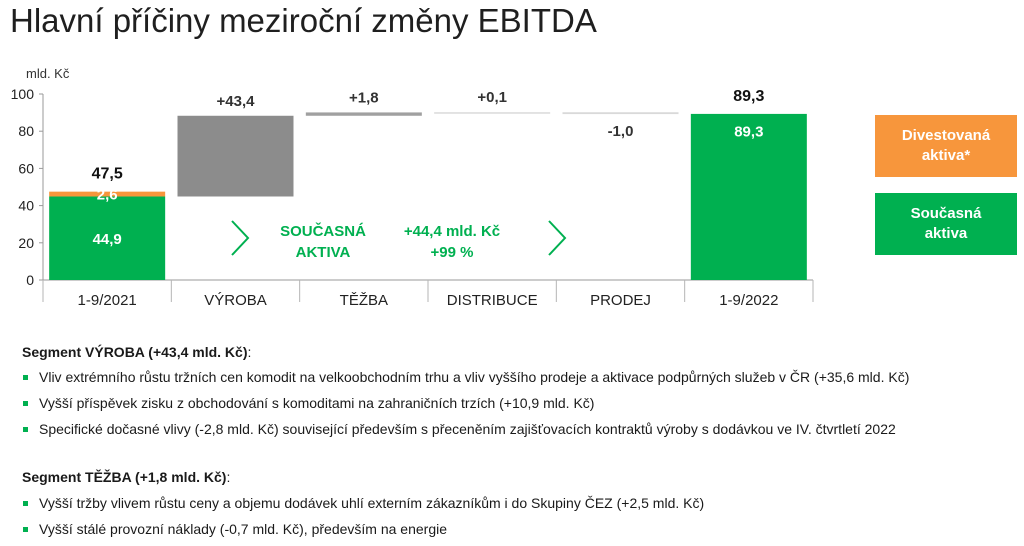 This screenshot has height=546, width=1024. What do you see at coordinates (236, 101) in the screenshot?
I see `delta-label: +43,4` at bounding box center [236, 101].